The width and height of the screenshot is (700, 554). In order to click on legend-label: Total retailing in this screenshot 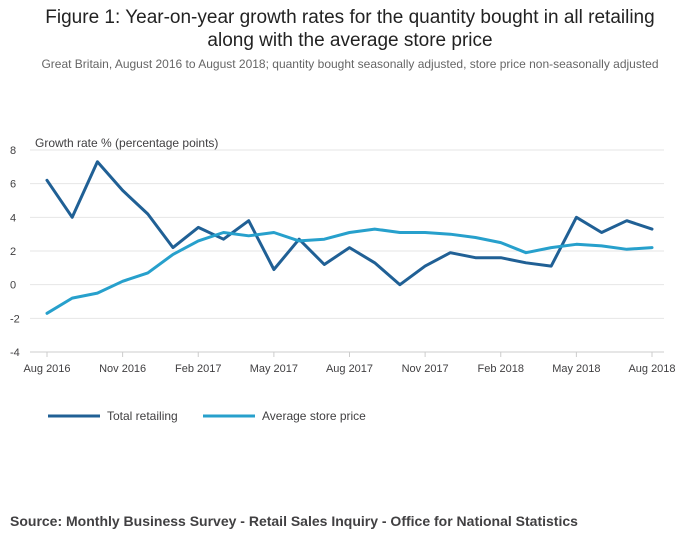, I will do `click(142, 416)`.